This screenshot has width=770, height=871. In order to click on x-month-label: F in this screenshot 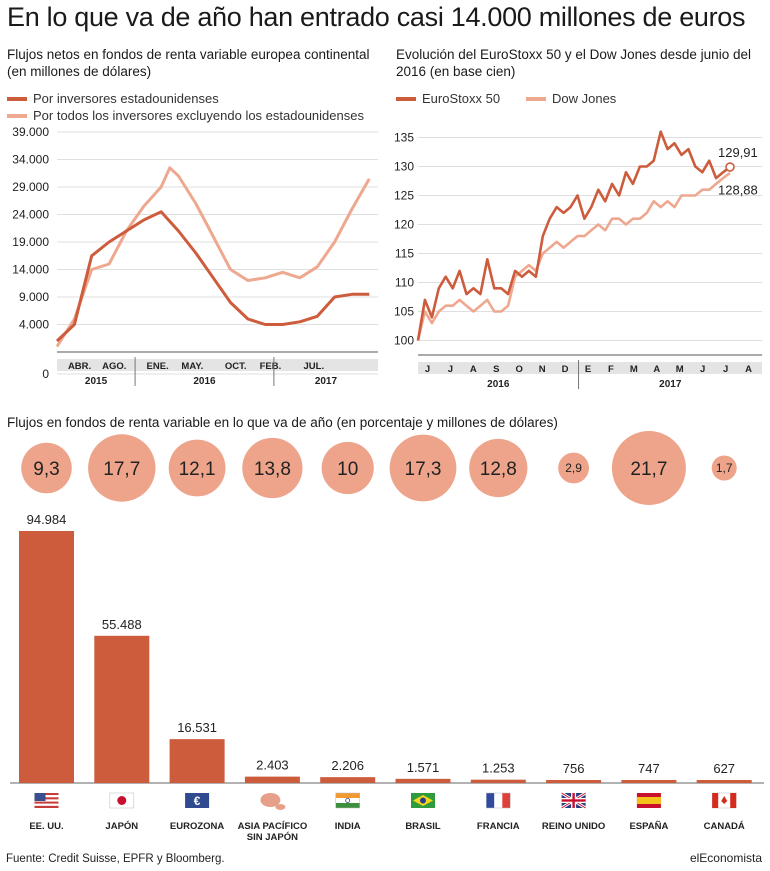, I will do `click(611, 369)`.